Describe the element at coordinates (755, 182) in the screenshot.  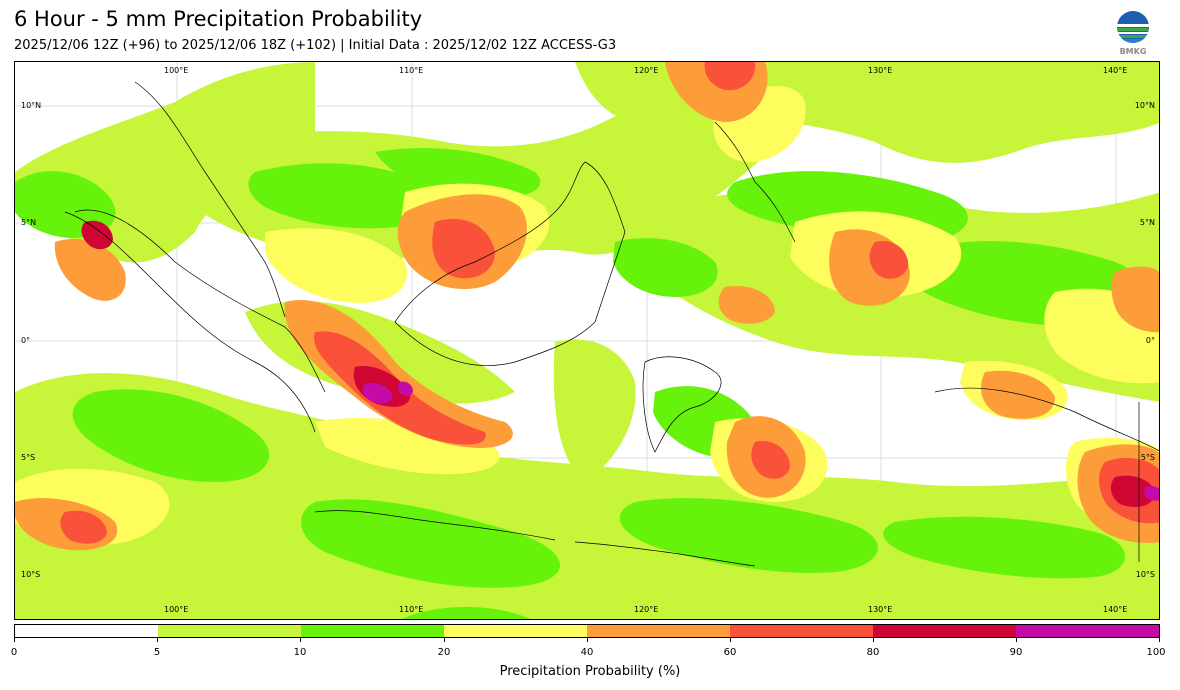
I see `coast-philippines` at that location.